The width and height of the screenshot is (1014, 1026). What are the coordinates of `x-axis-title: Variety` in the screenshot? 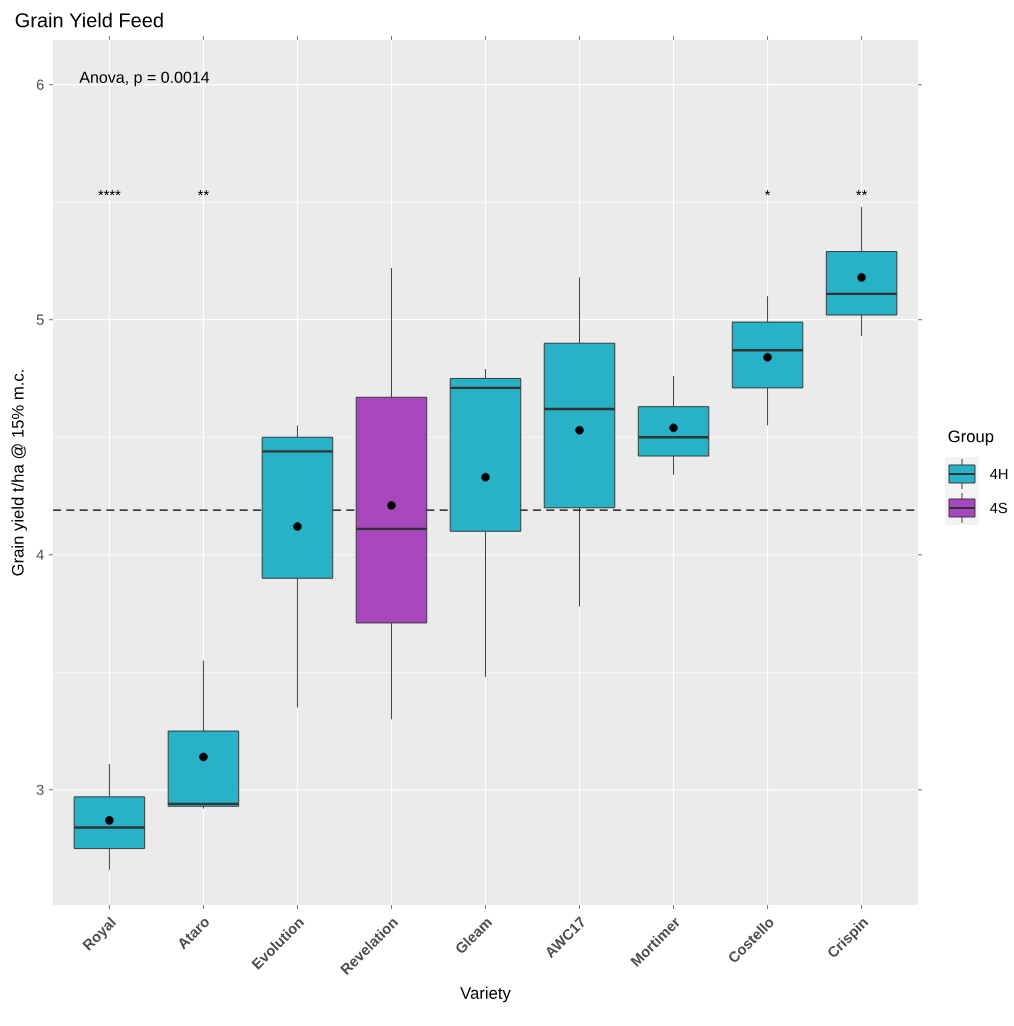 It's located at (485, 994).